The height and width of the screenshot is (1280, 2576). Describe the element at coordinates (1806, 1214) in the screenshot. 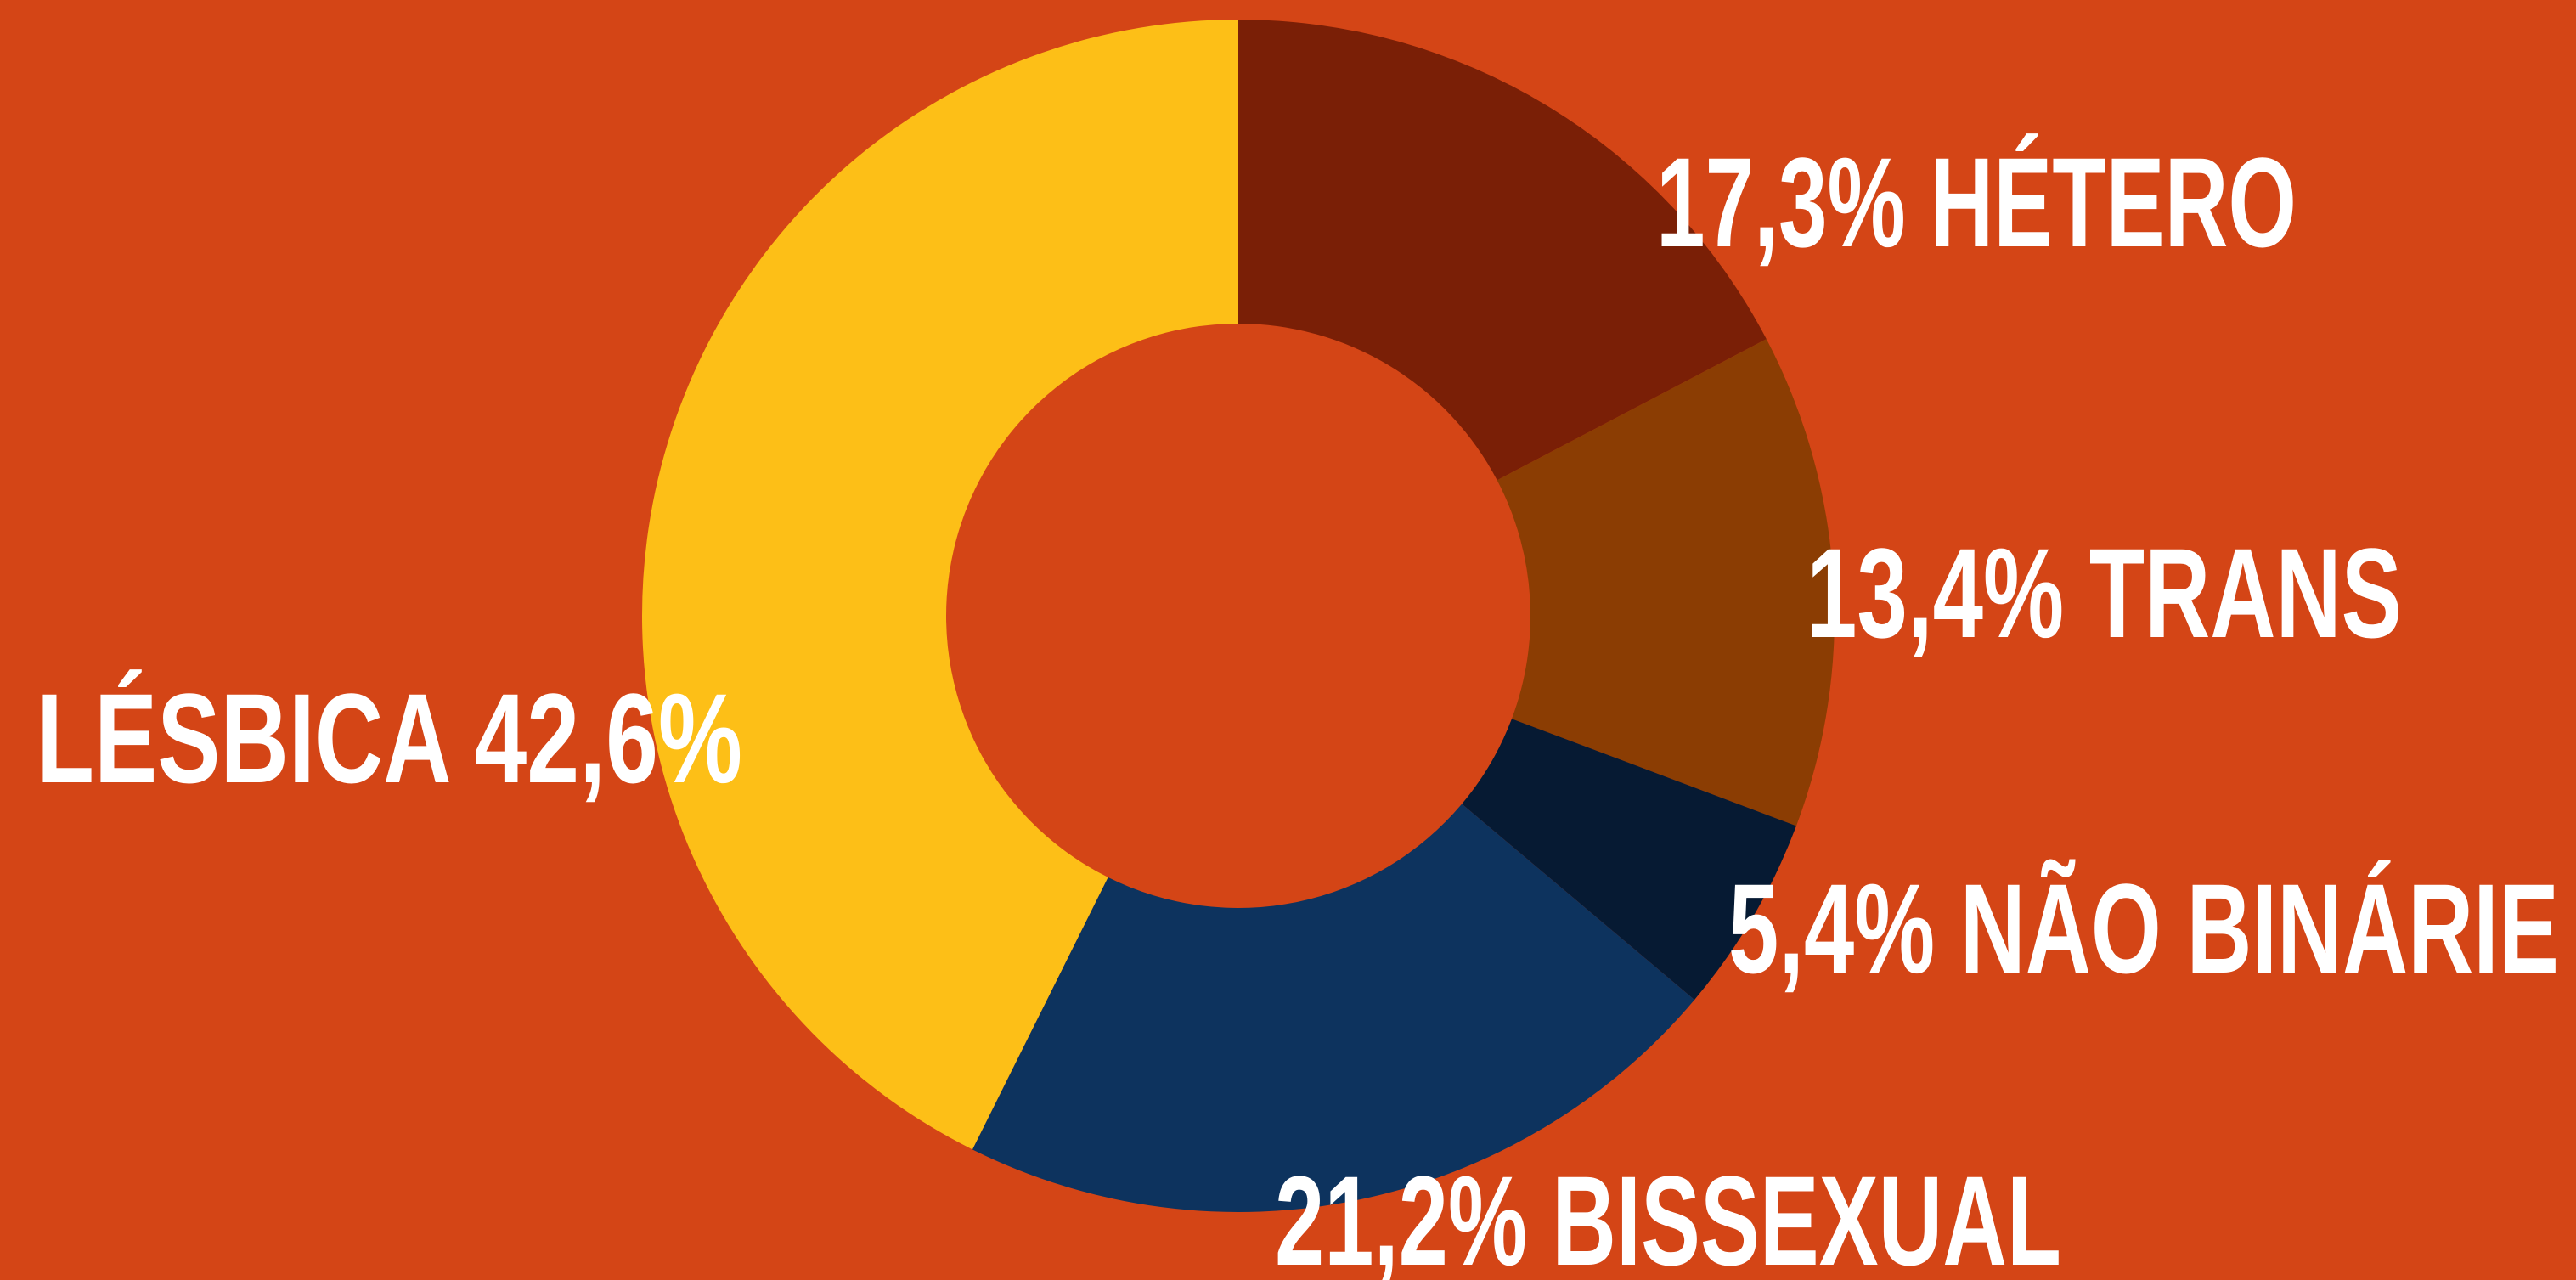

I see `category-label: BISSEXUAL` at that location.